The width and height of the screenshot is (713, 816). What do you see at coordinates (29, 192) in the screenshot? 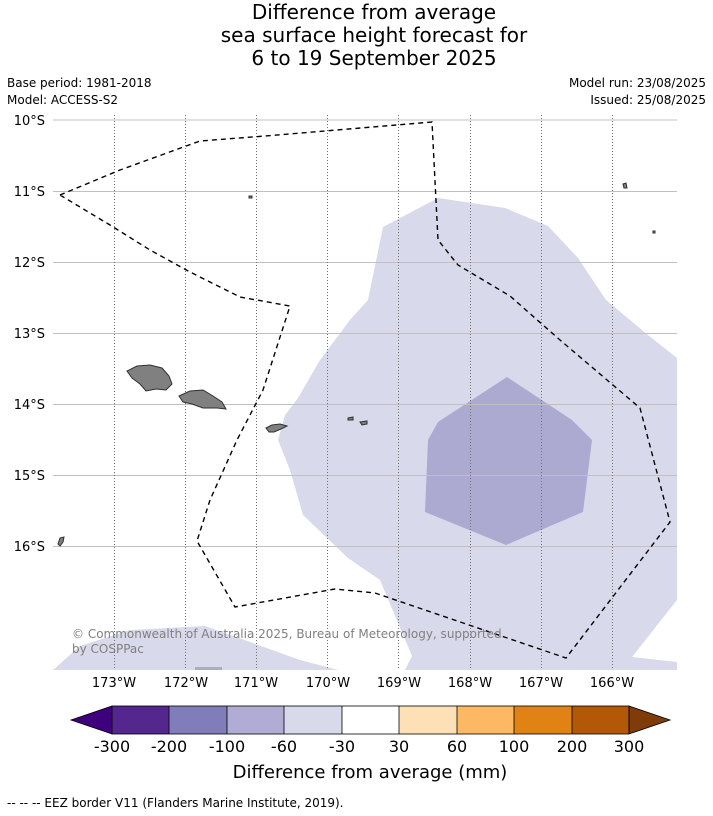
I see `lat-label: 11°S` at bounding box center [29, 192].